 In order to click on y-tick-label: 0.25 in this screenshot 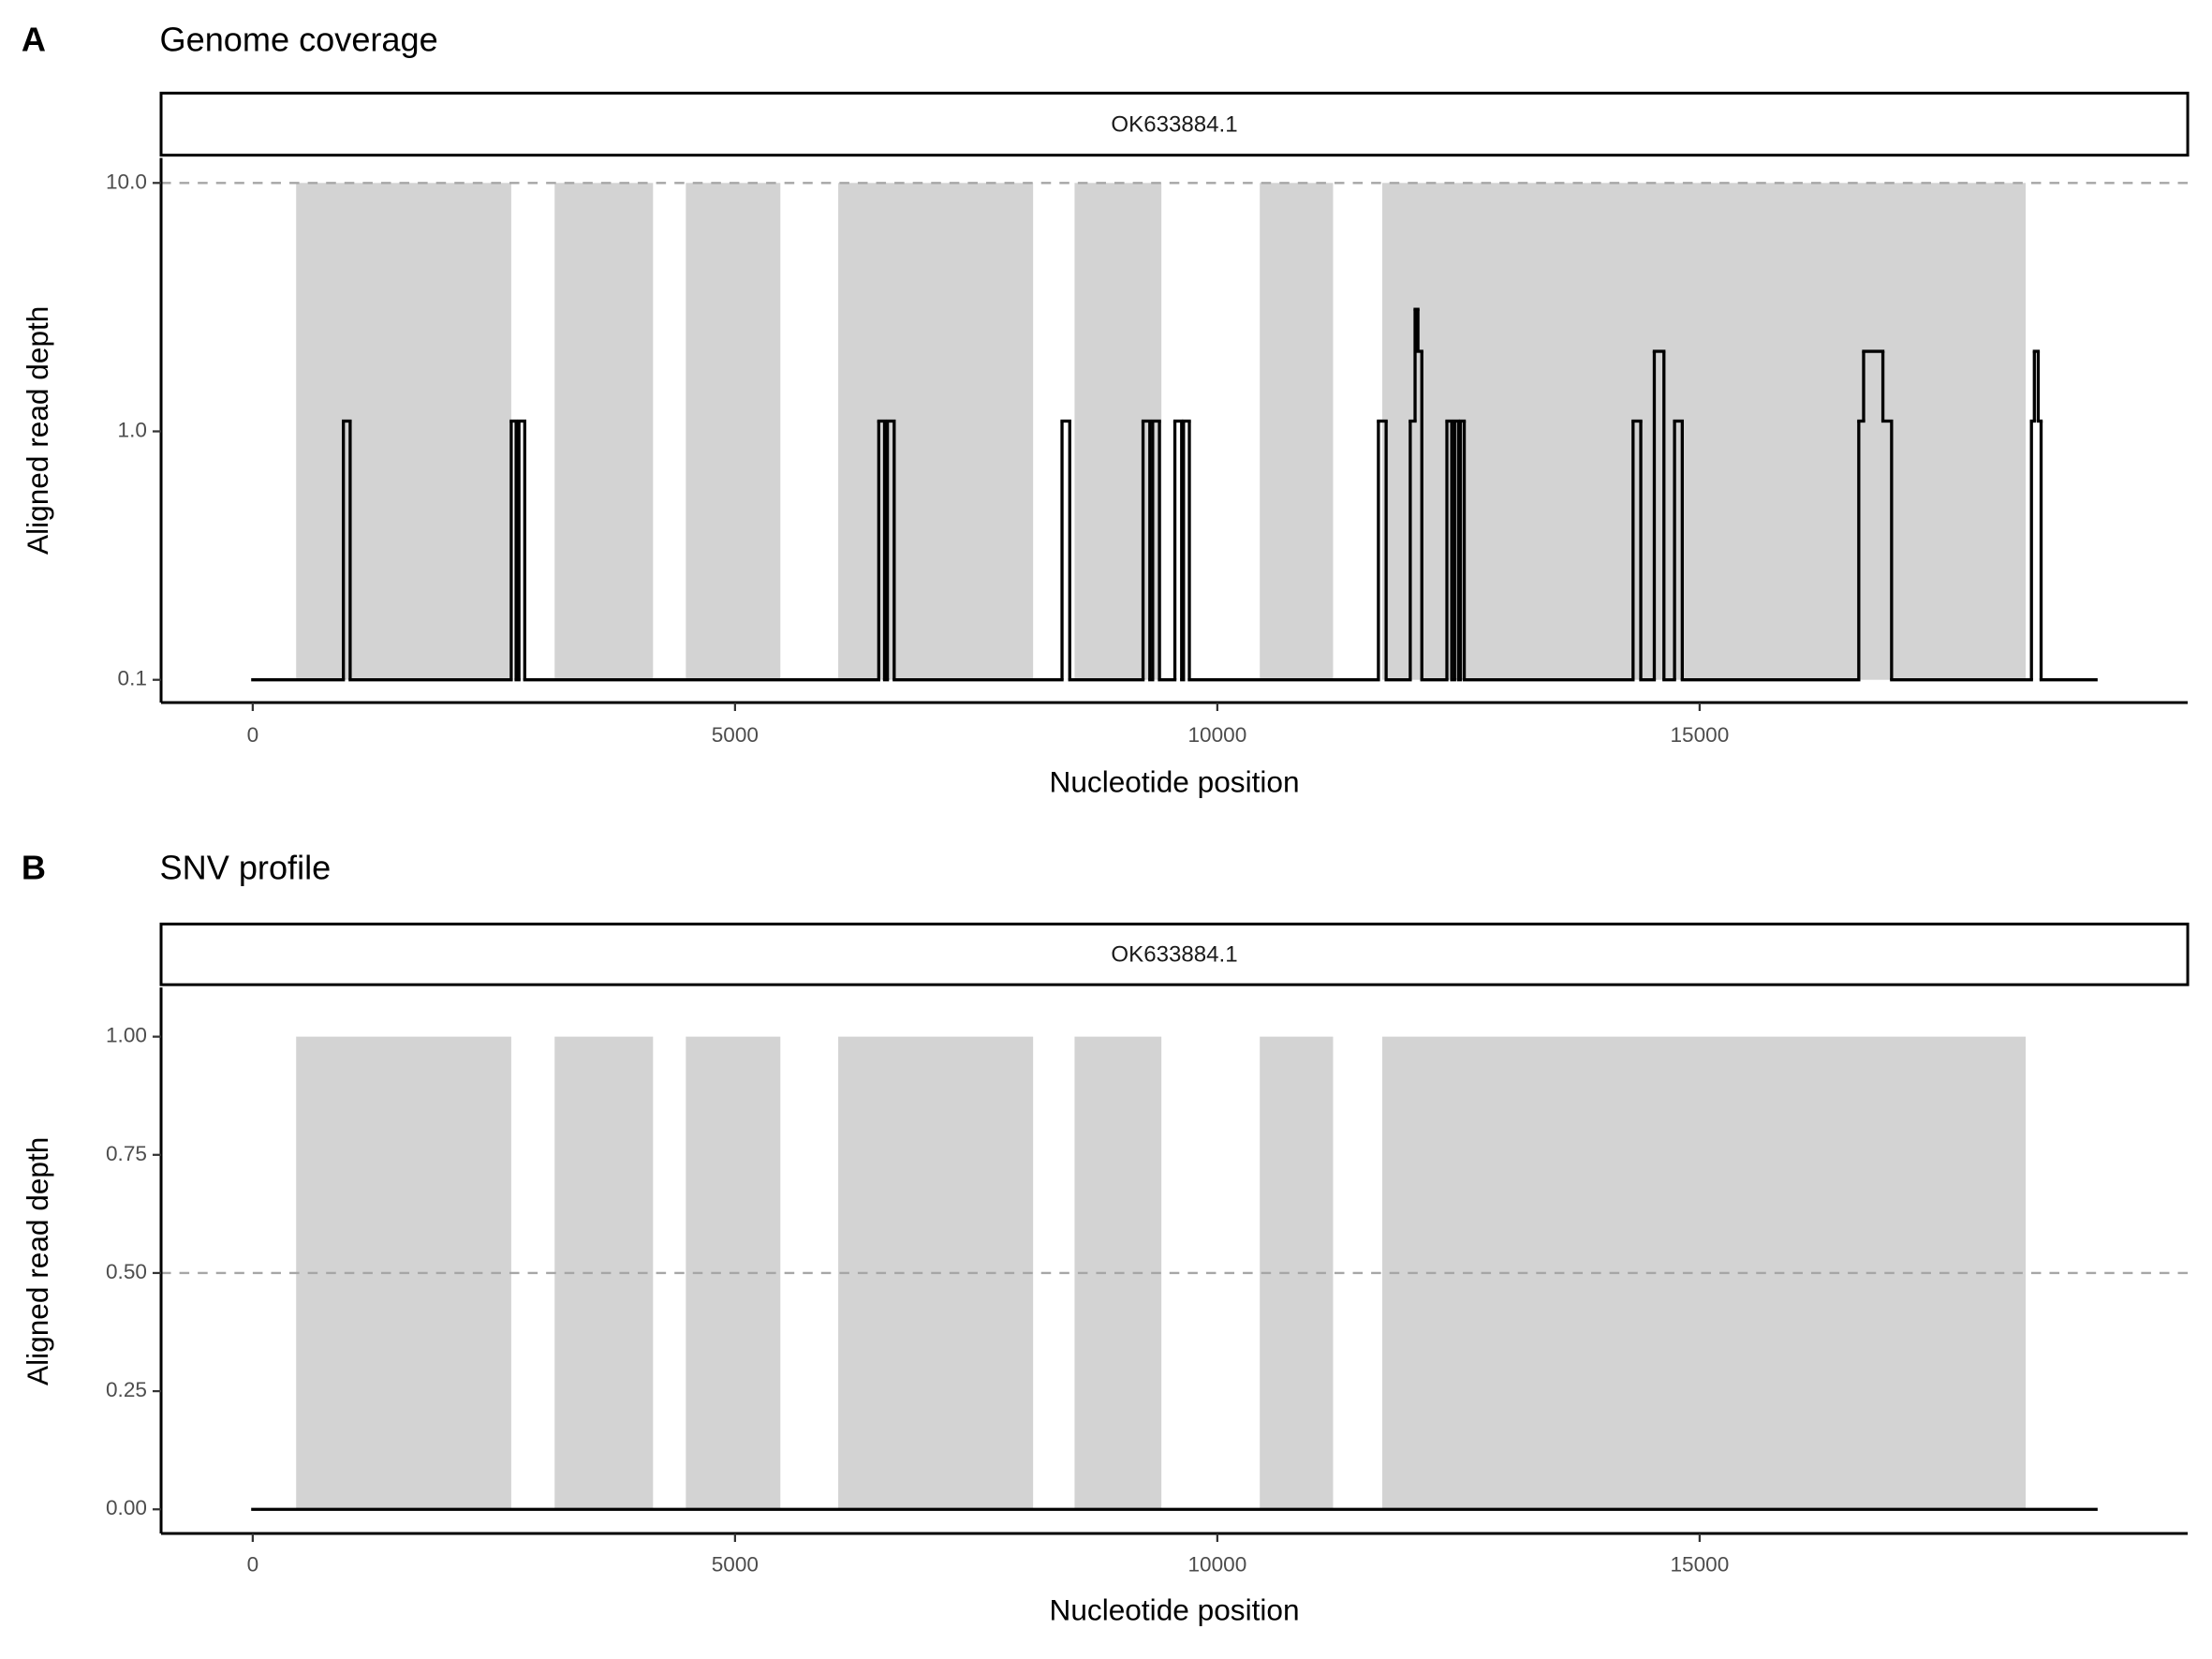, I will do `click(126, 1389)`.